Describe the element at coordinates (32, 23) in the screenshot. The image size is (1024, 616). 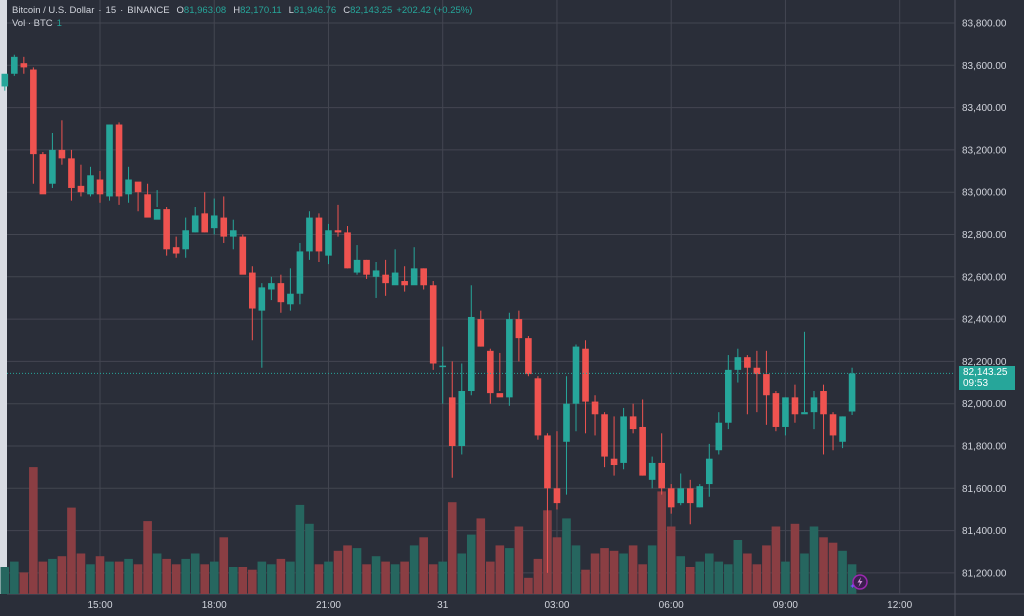
I see `legend-volume-label: Vol · BTC` at that location.